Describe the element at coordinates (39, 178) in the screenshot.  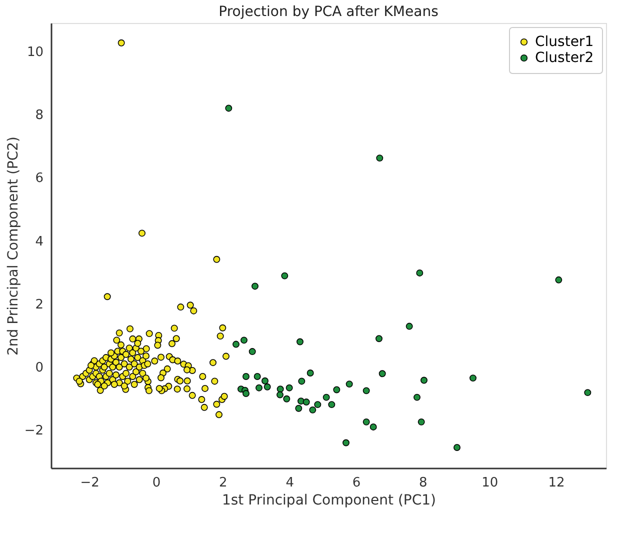
I see `y-tick-label: 6` at that location.